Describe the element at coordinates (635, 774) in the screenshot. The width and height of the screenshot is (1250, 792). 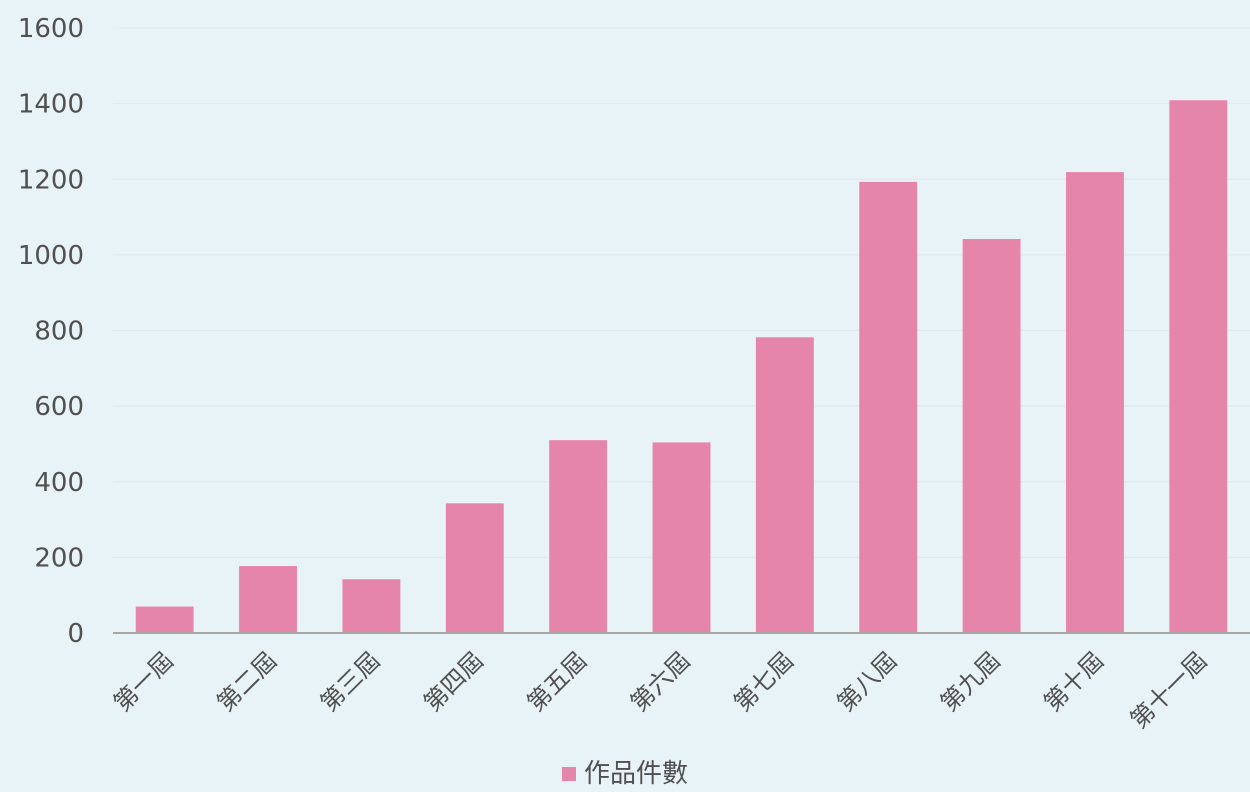
I see `legend-label: 作品件數` at that location.